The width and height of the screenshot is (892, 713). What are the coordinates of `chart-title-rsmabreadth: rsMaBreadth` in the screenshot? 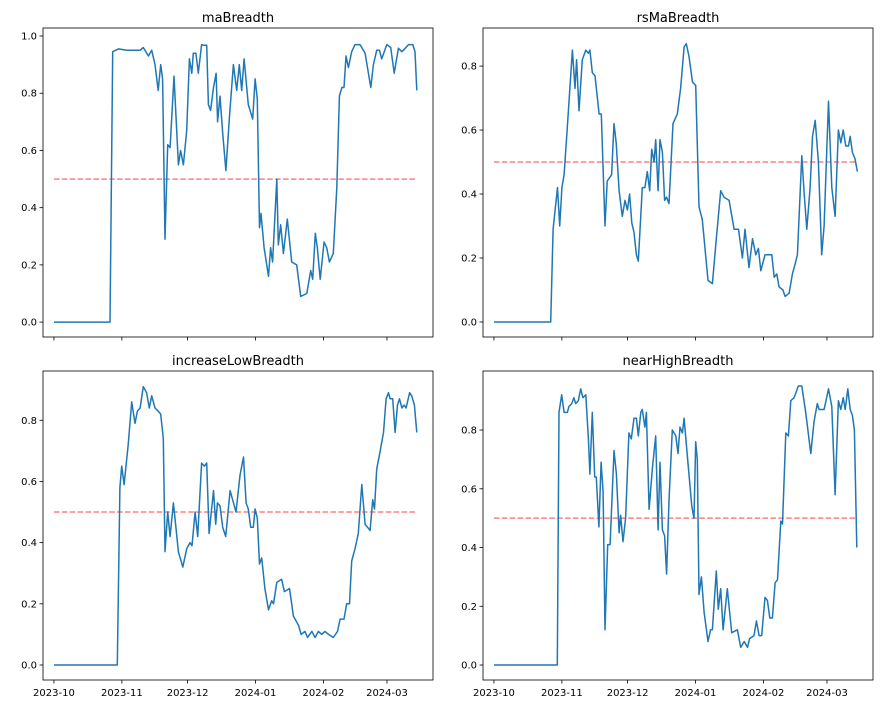 It's located at (678, 18).